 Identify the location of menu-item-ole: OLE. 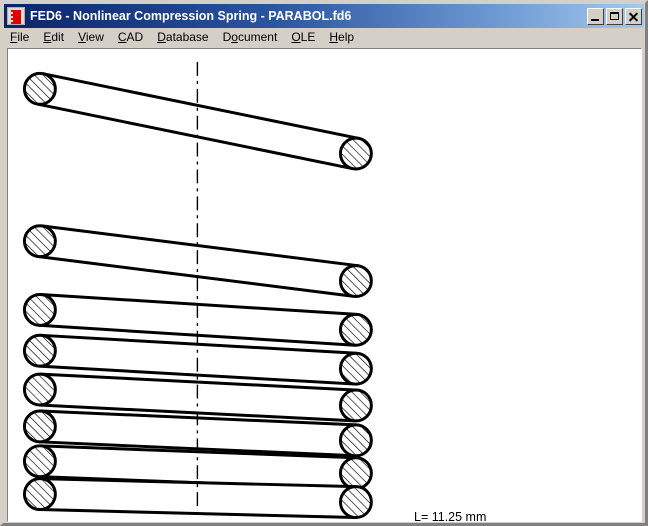
(303, 36).